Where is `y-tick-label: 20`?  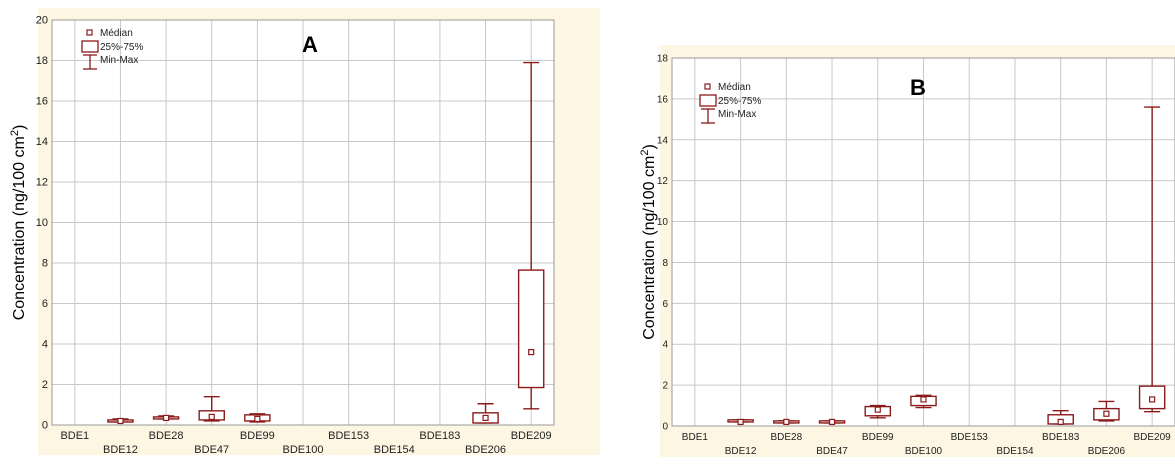 y-tick-label: 20 is located at coordinates (42, 21).